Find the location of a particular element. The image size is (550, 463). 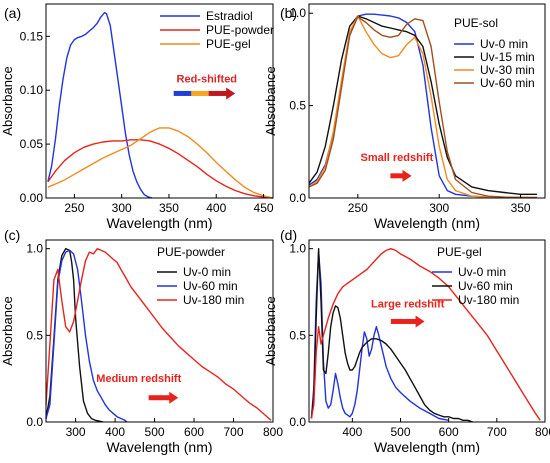

panel-label: (c) is located at coordinates (12, 235).